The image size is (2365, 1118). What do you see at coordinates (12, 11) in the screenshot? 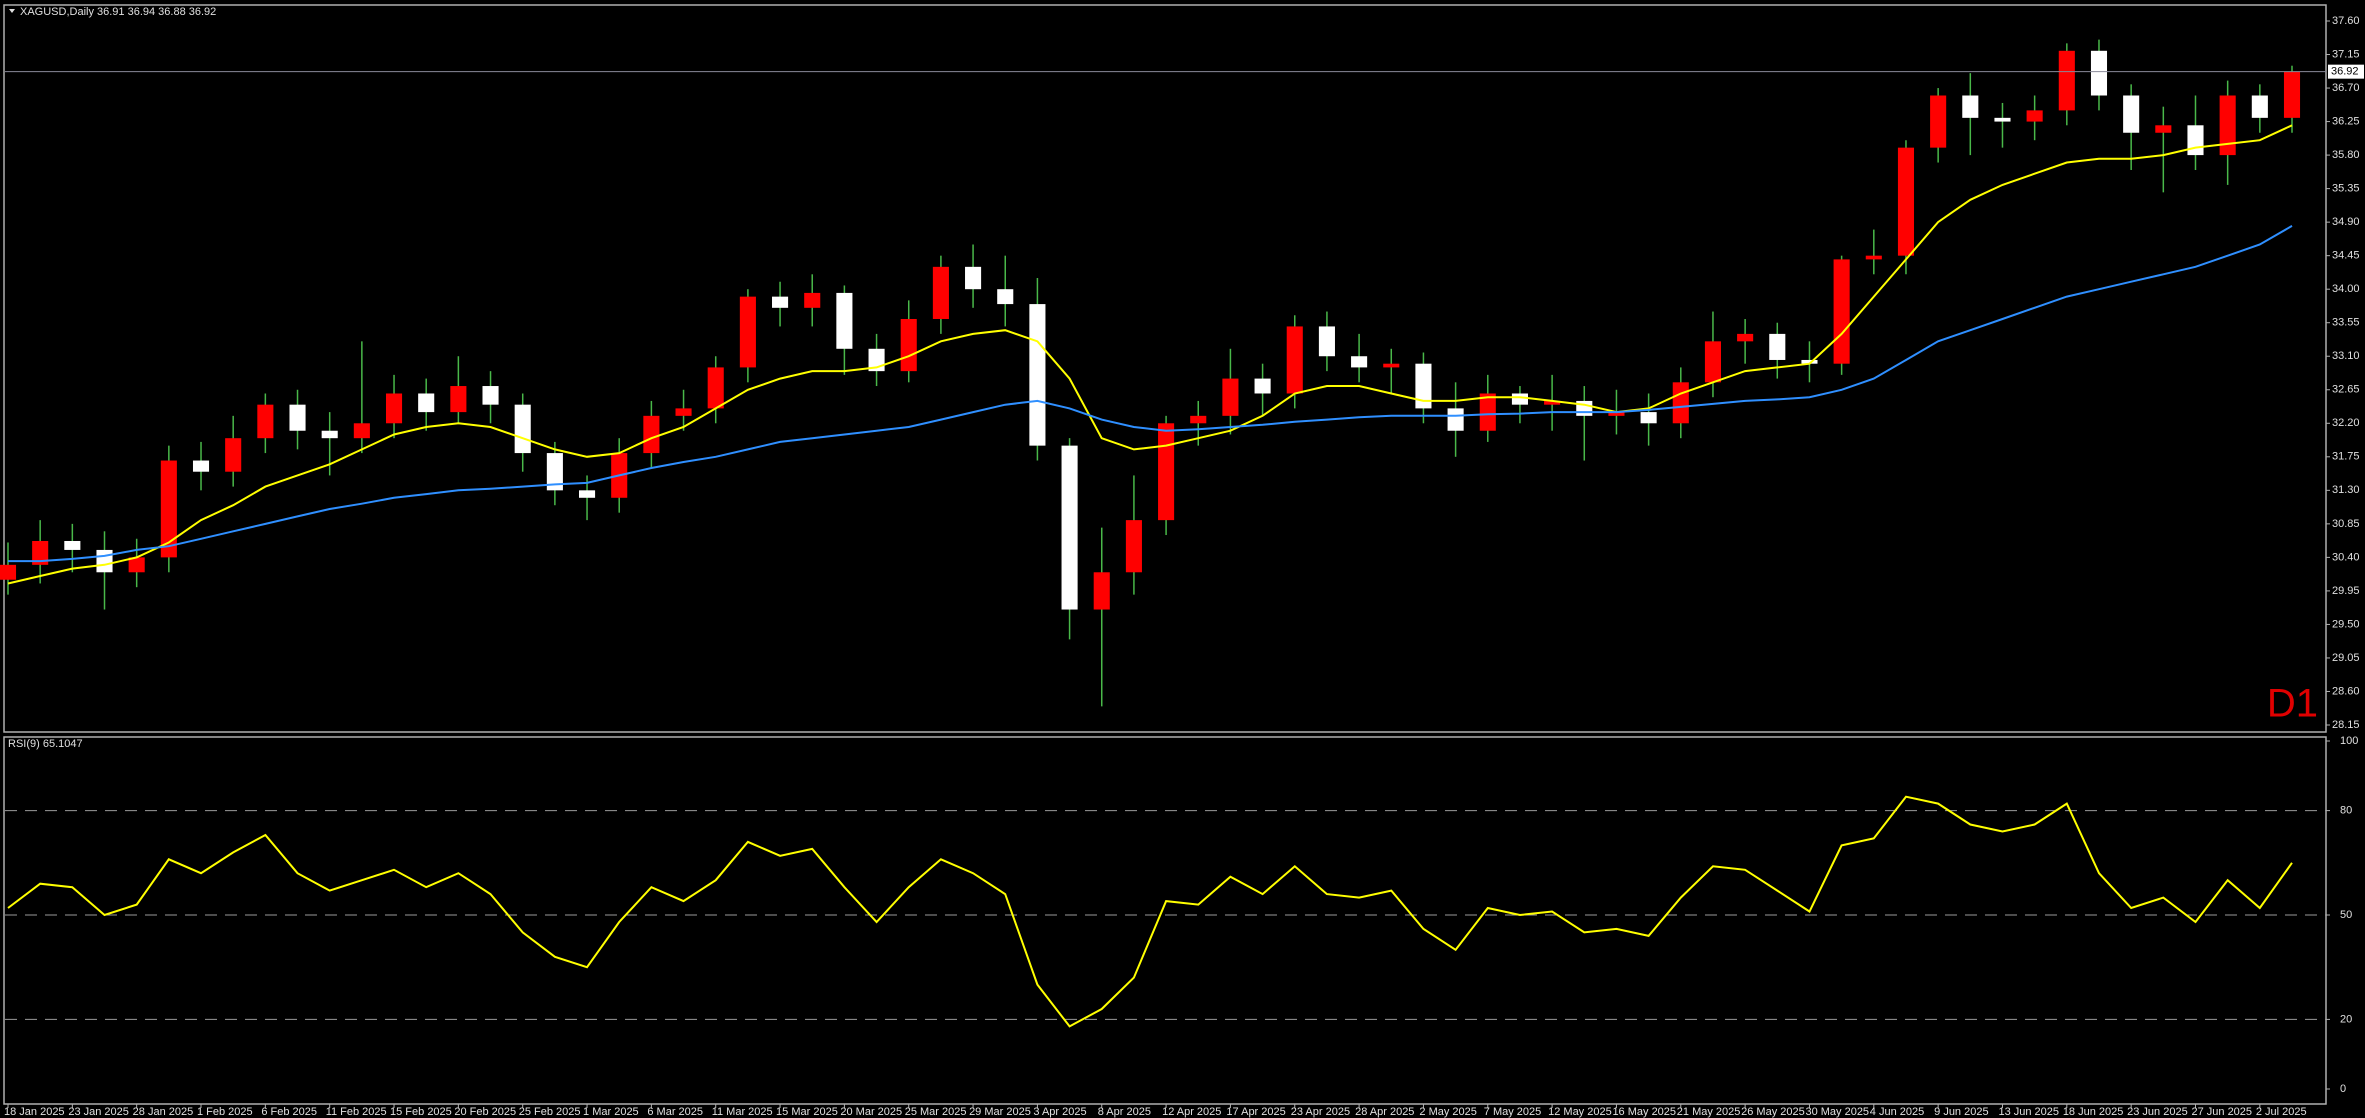
I see `menu-arrow` at bounding box center [12, 11].